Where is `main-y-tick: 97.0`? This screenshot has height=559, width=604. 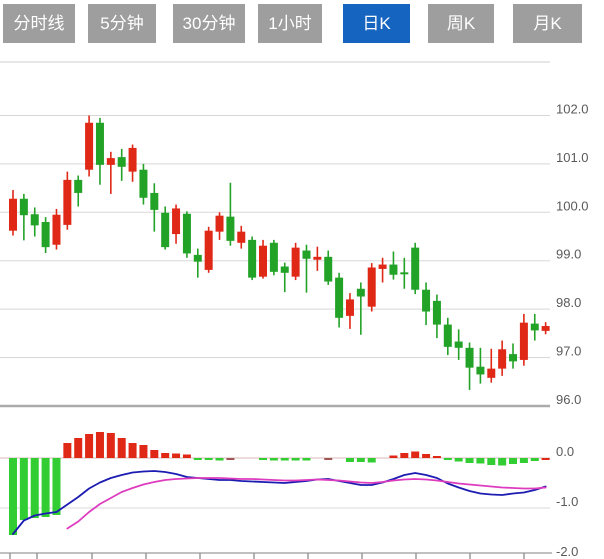
main-y-tick: 97.0 is located at coordinates (568, 351).